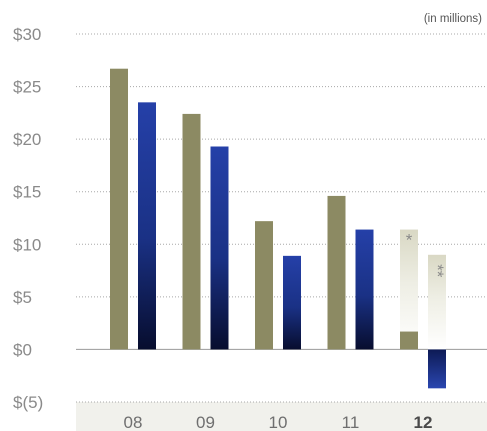  What do you see at coordinates (22, 297) in the screenshot?
I see `y-tick-label: $5` at bounding box center [22, 297].